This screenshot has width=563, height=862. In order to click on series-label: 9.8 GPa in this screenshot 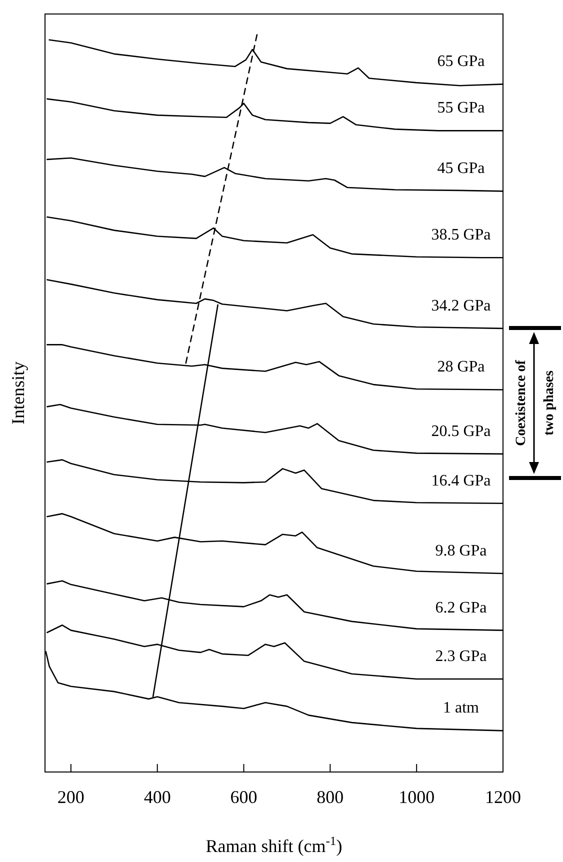, I will do `click(461, 551)`.